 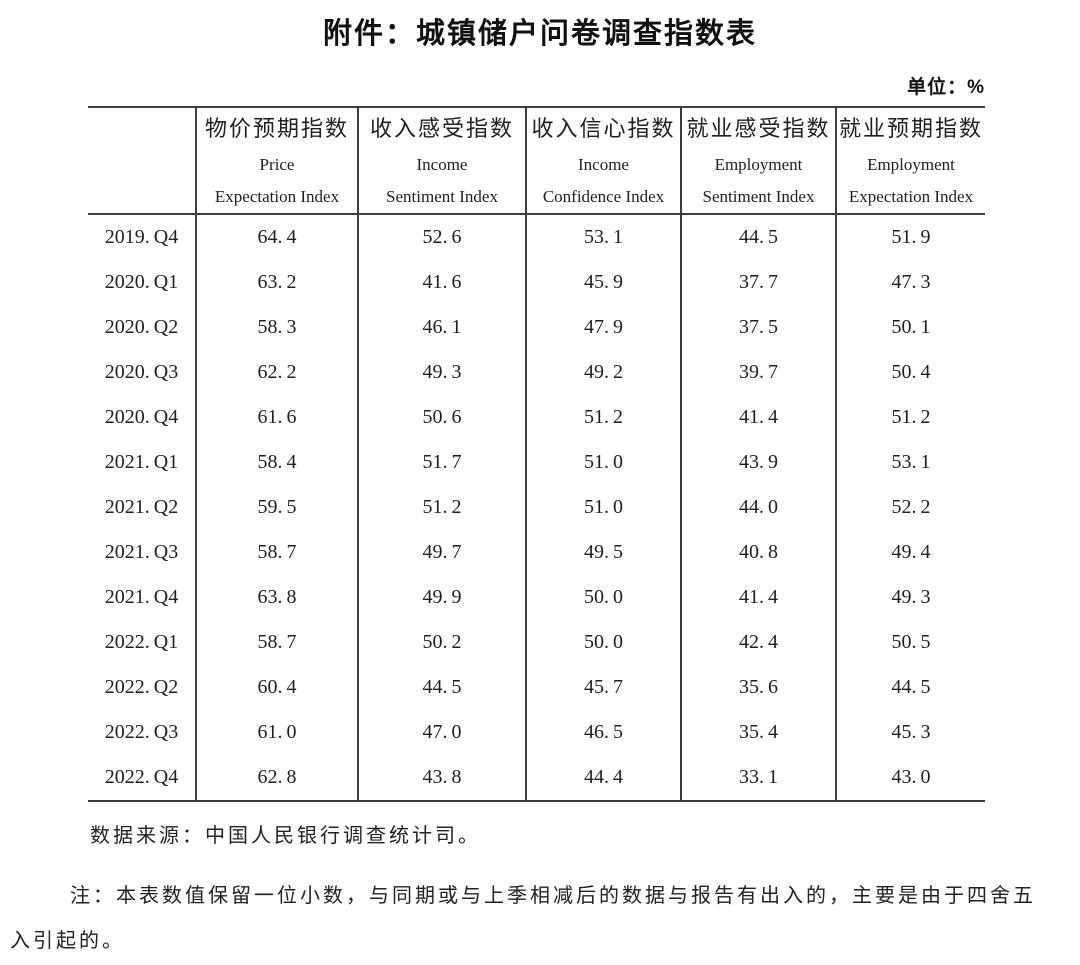 I want to click on table-row: 2020. Q3 62. 2 49. 3 49. 2 39. 7 50. 4, so click(x=536, y=372).